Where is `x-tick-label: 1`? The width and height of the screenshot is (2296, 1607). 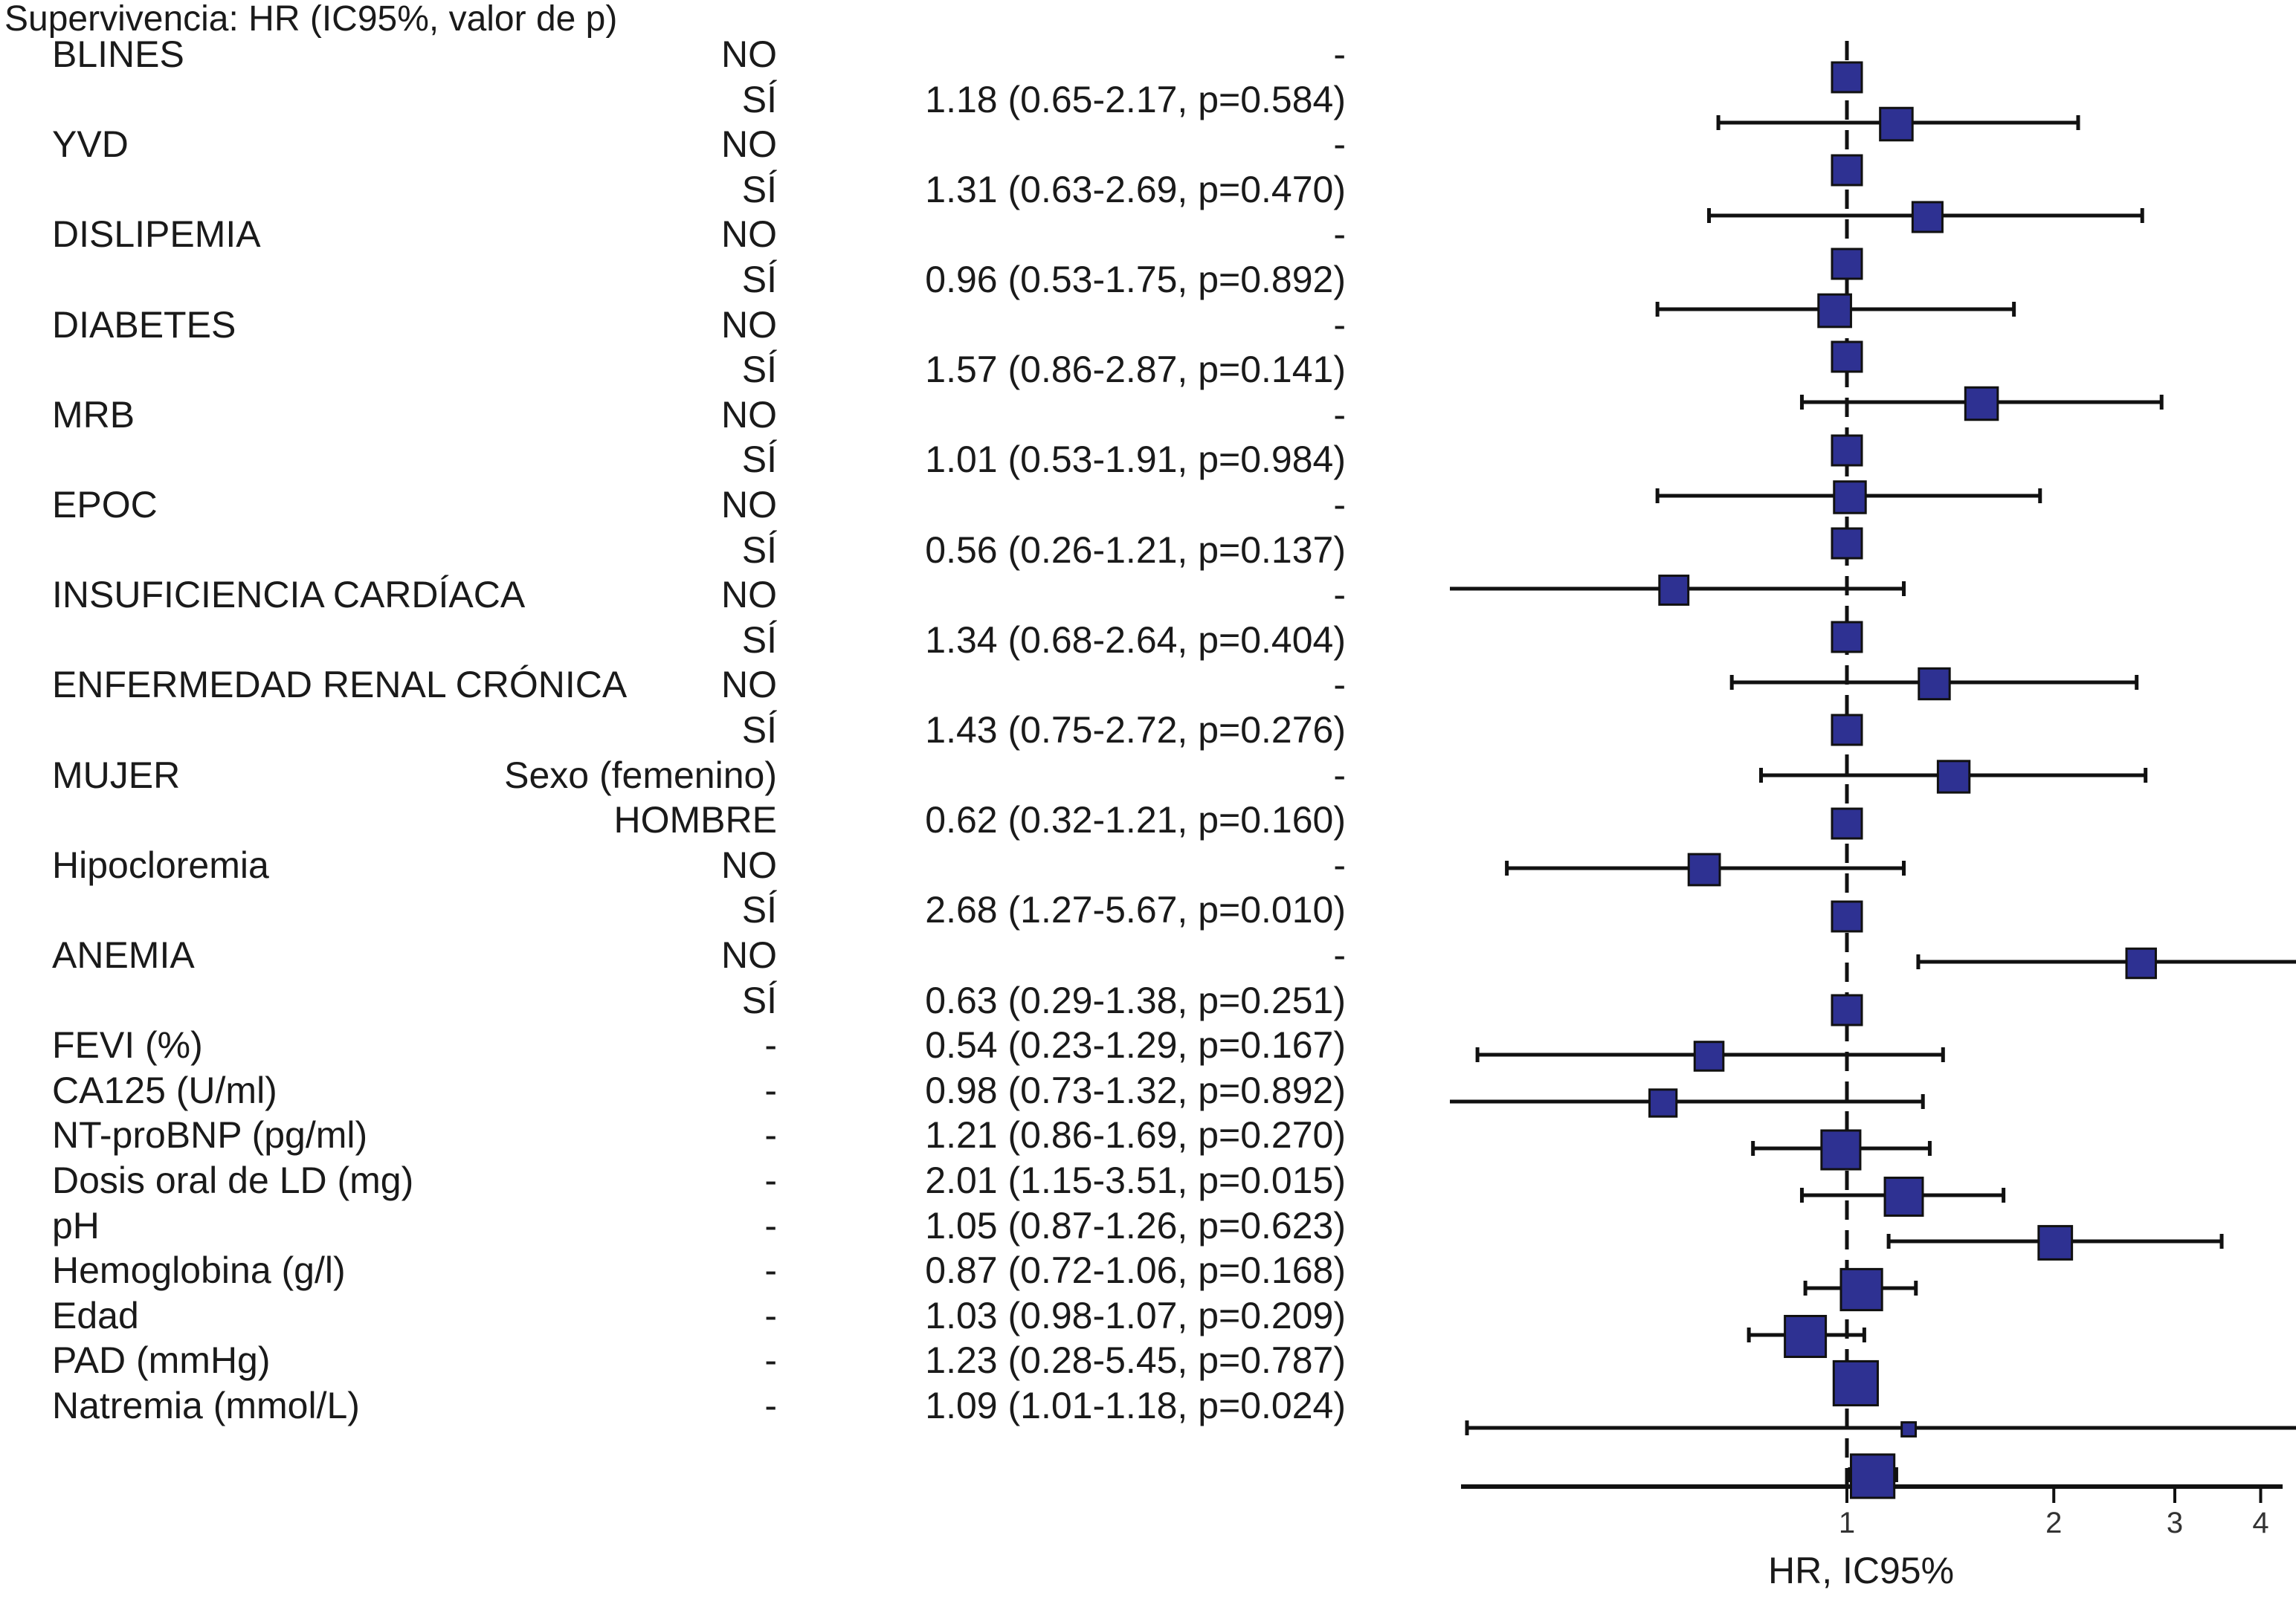
x-tick-label: 1 is located at coordinates (1847, 1523).